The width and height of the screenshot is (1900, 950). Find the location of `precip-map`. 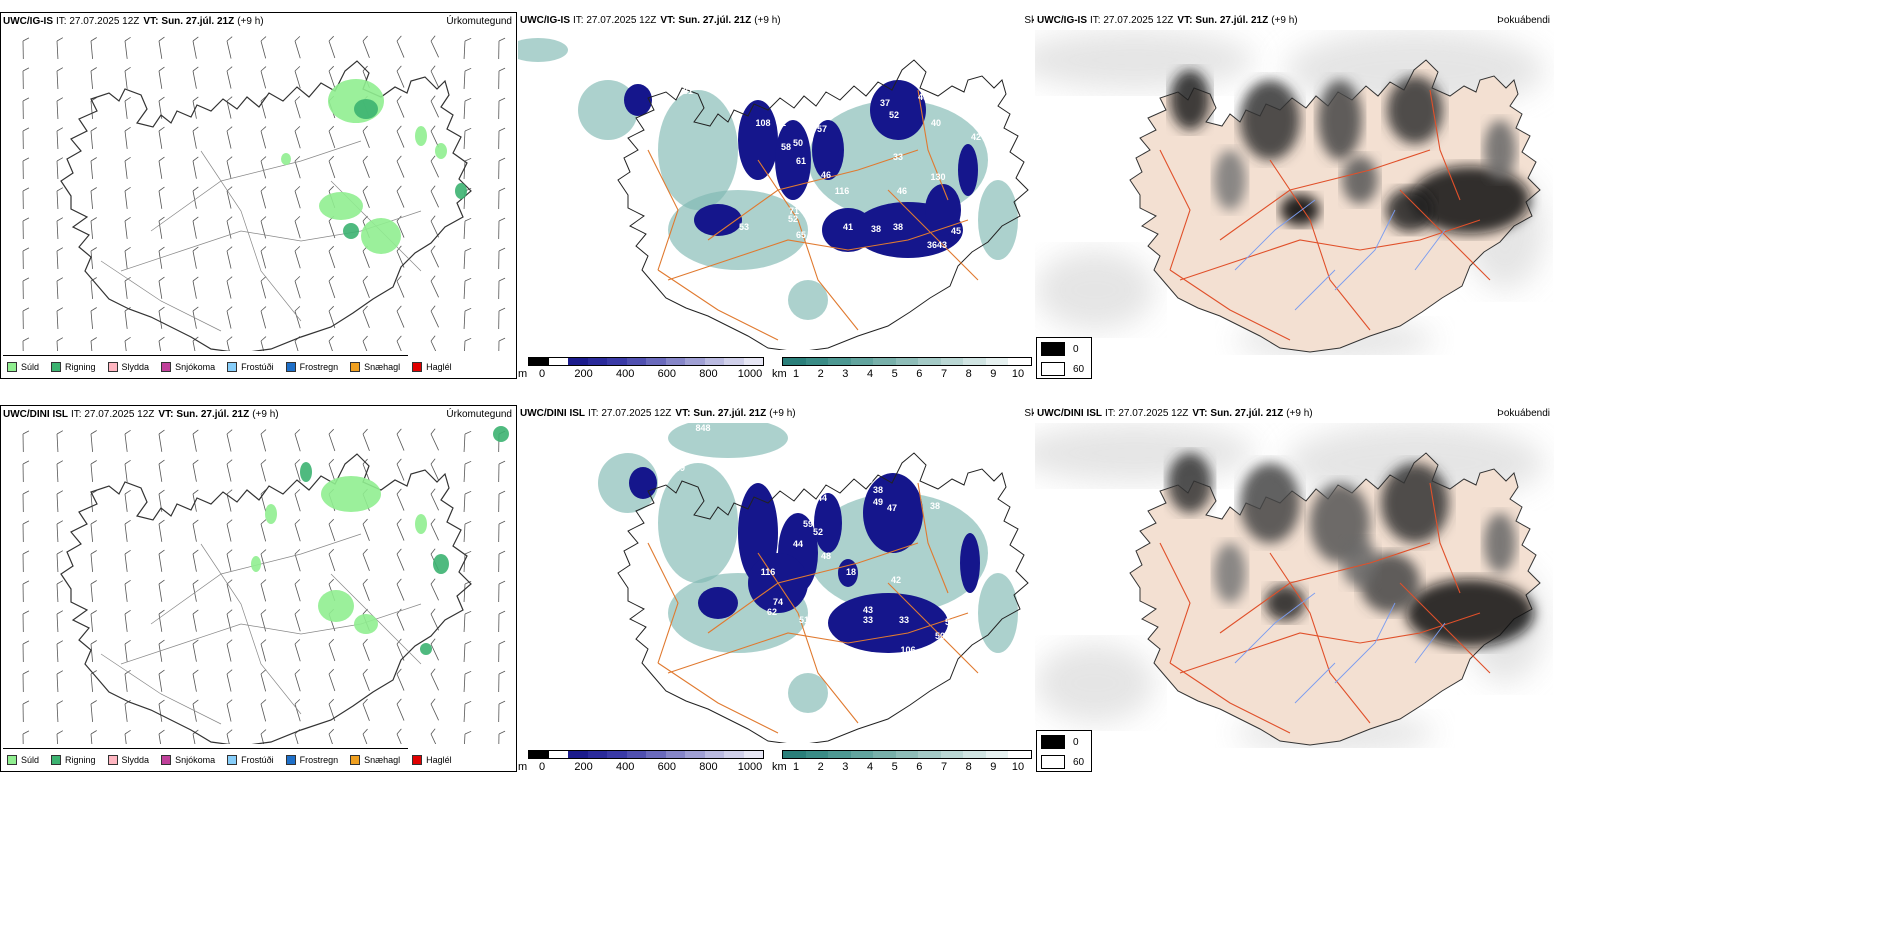

precip-map is located at coordinates (264, 193).